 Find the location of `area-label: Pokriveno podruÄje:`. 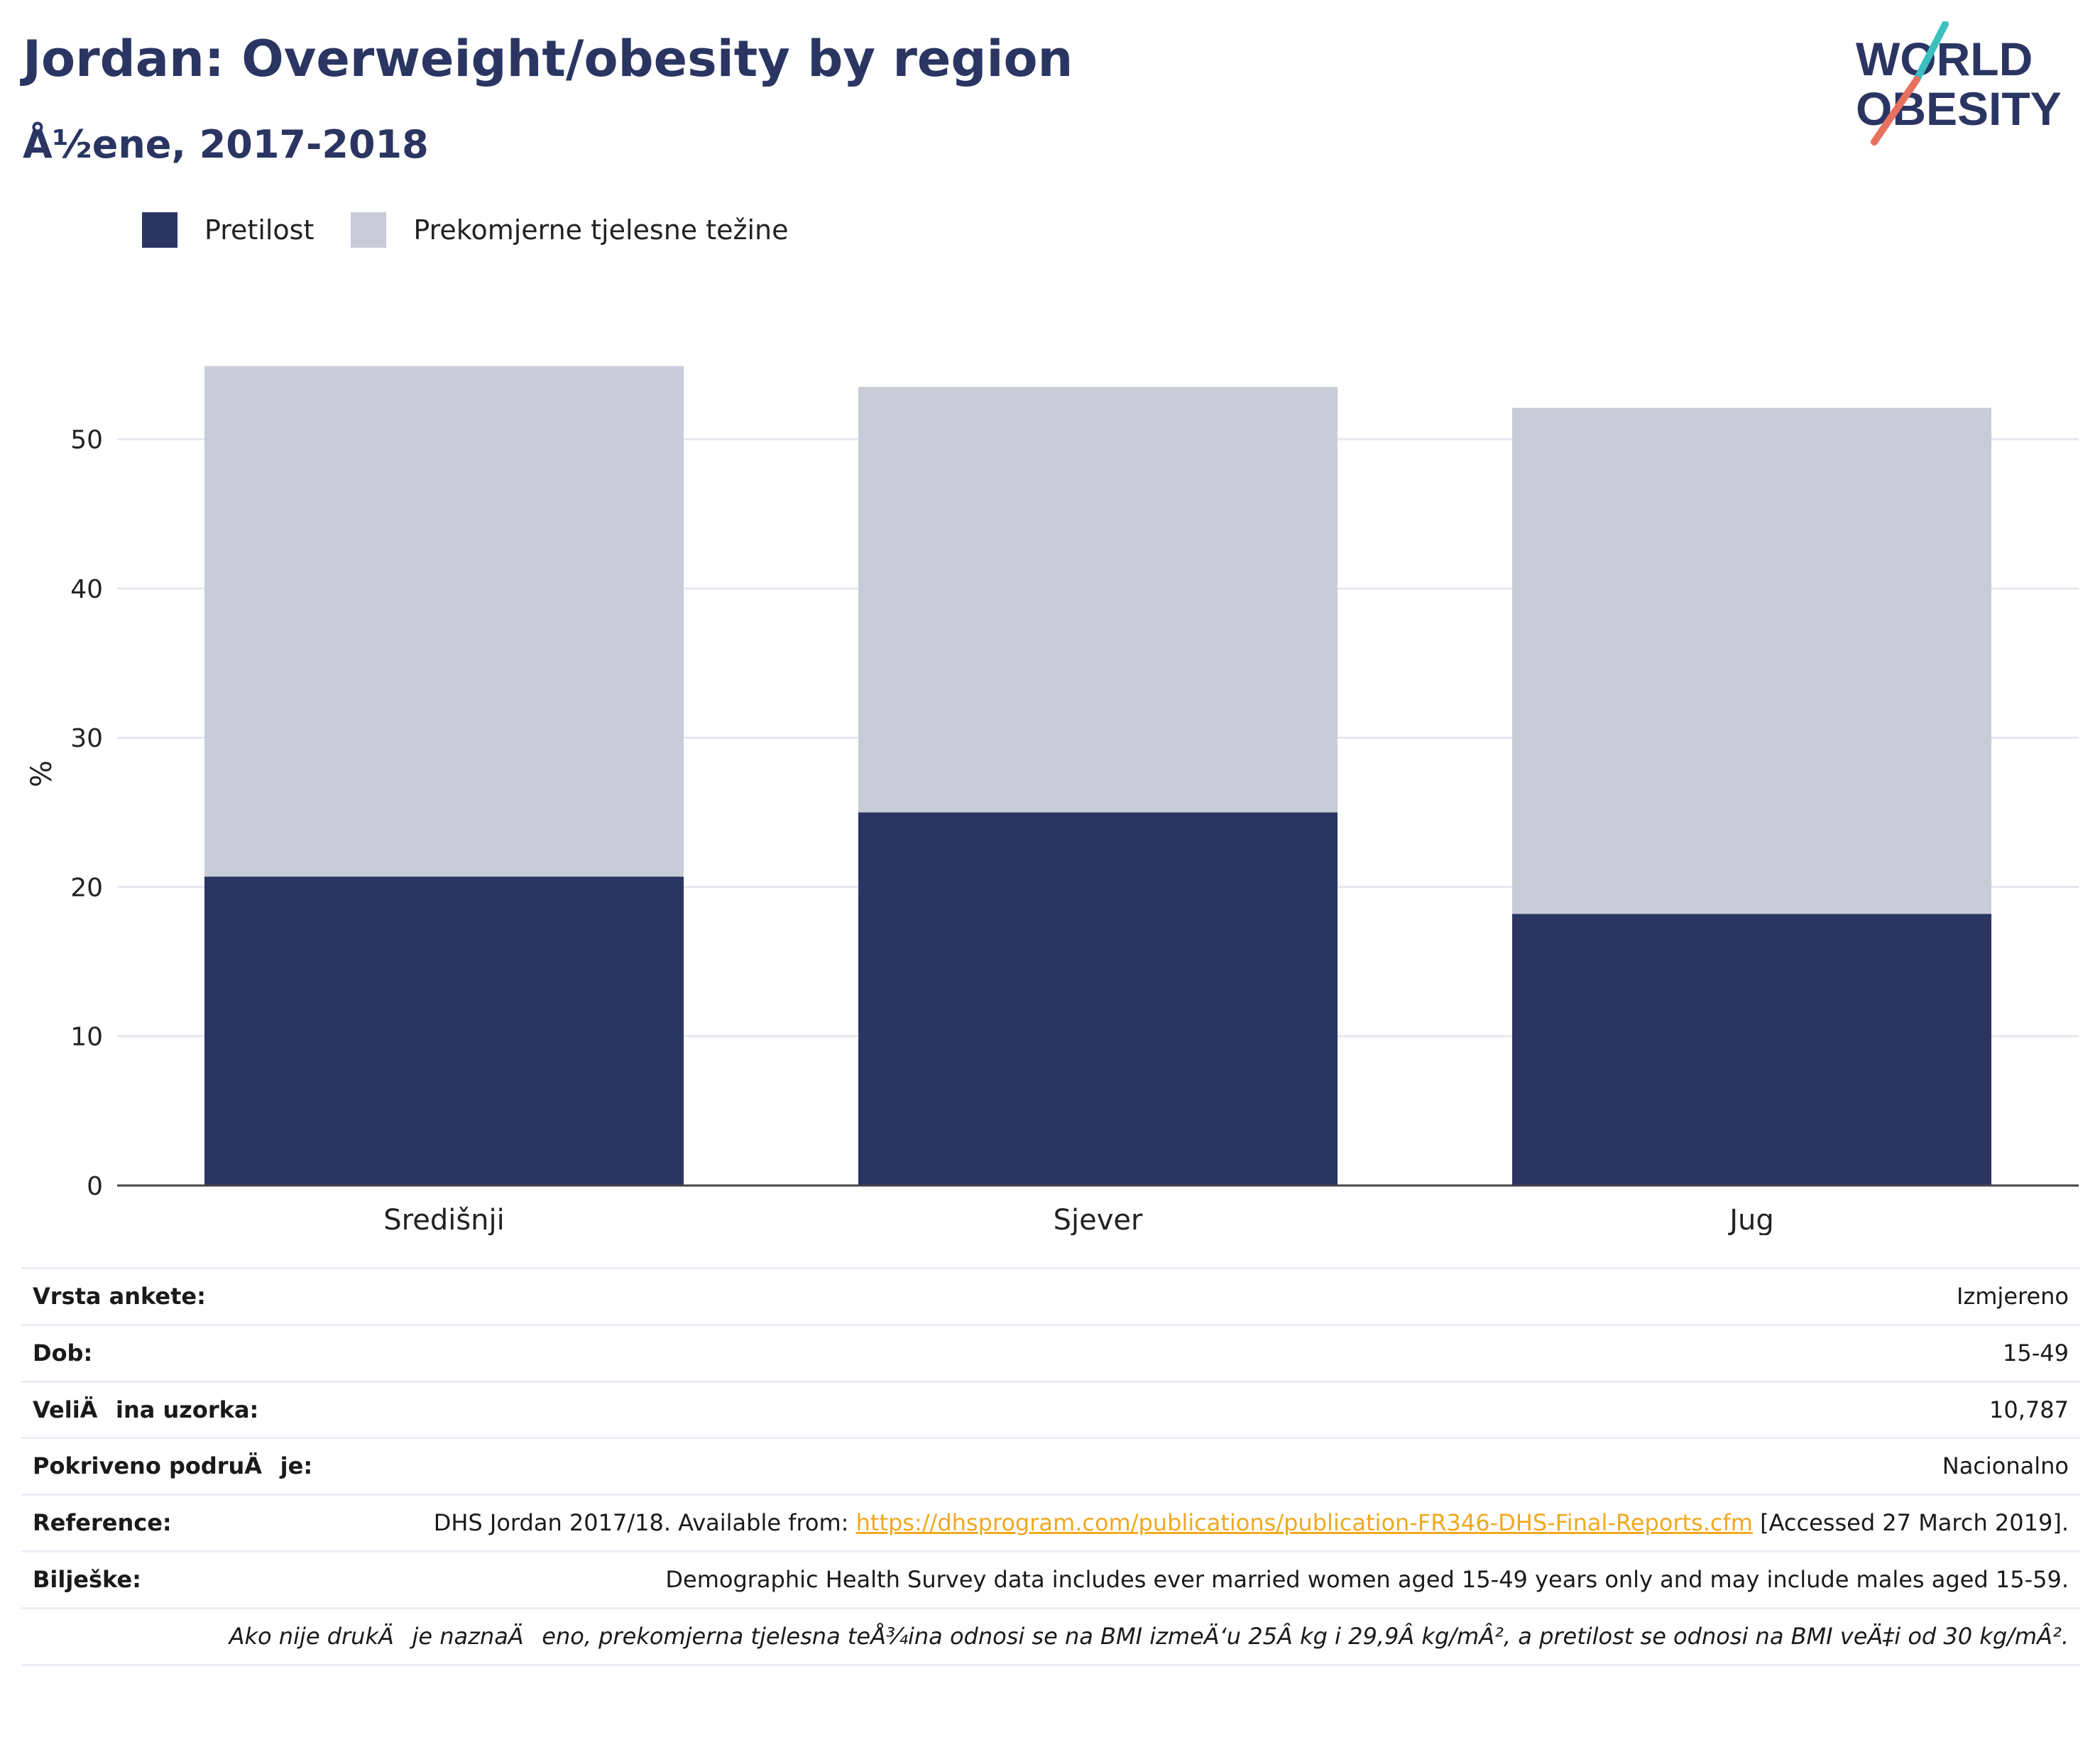

area-label: Pokriveno podruÄje: is located at coordinates (217, 1466).